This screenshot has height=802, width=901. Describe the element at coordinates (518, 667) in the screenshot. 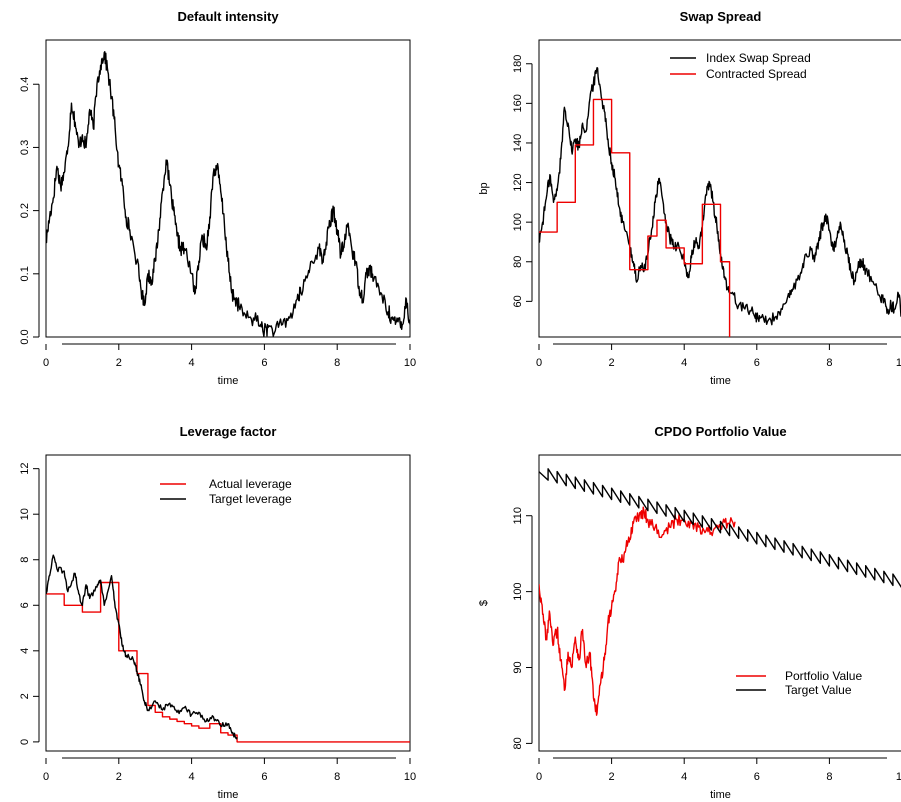

I see `y-tick-label: 90` at that location.